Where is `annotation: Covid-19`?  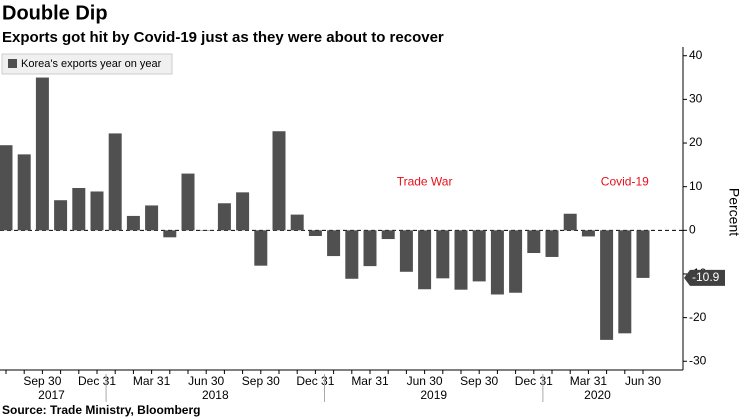 annotation: Covid-19 is located at coordinates (625, 181).